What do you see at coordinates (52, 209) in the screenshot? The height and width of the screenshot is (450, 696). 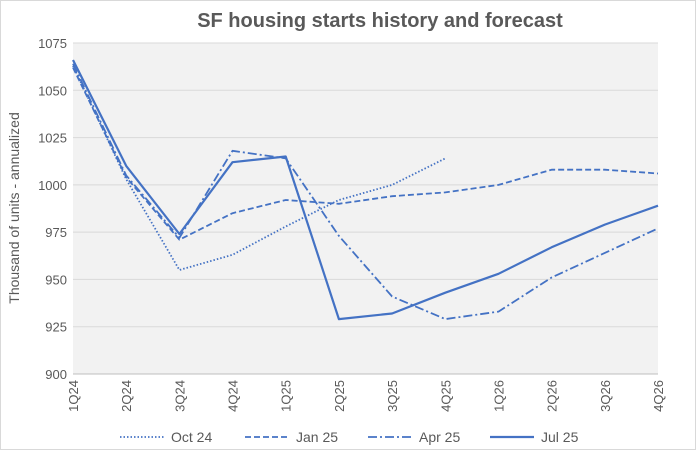 I see `y-tick-labels: 900 925 950 975 1000 1025 1050 1075` at bounding box center [52, 209].